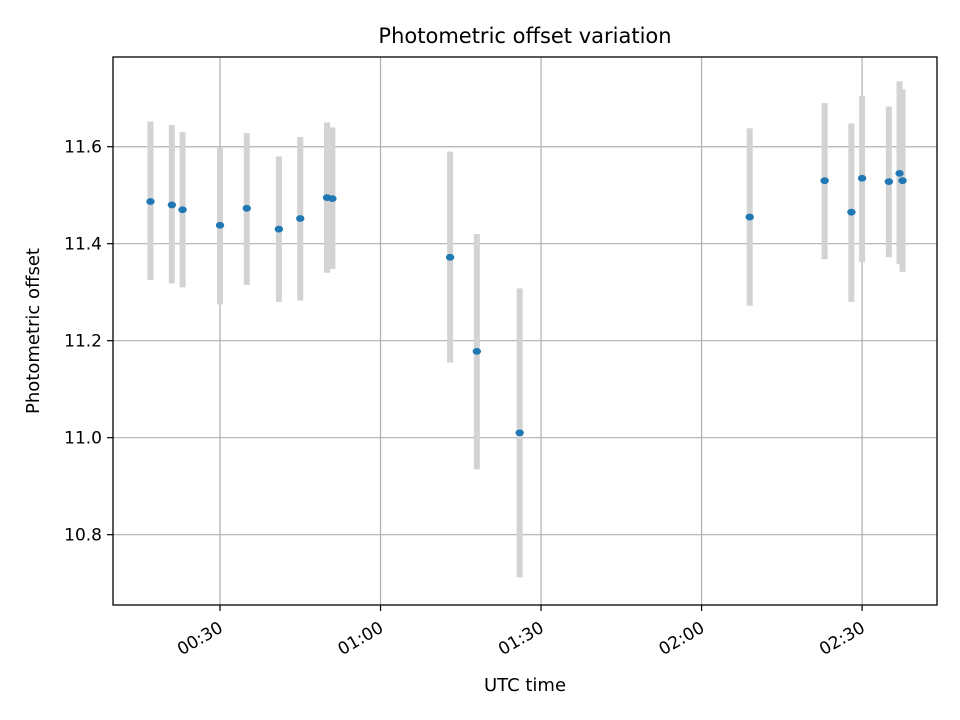 This screenshot has height=720, width=960. Describe the element at coordinates (83, 439) in the screenshot. I see `y-tick-label: 11.0` at that location.